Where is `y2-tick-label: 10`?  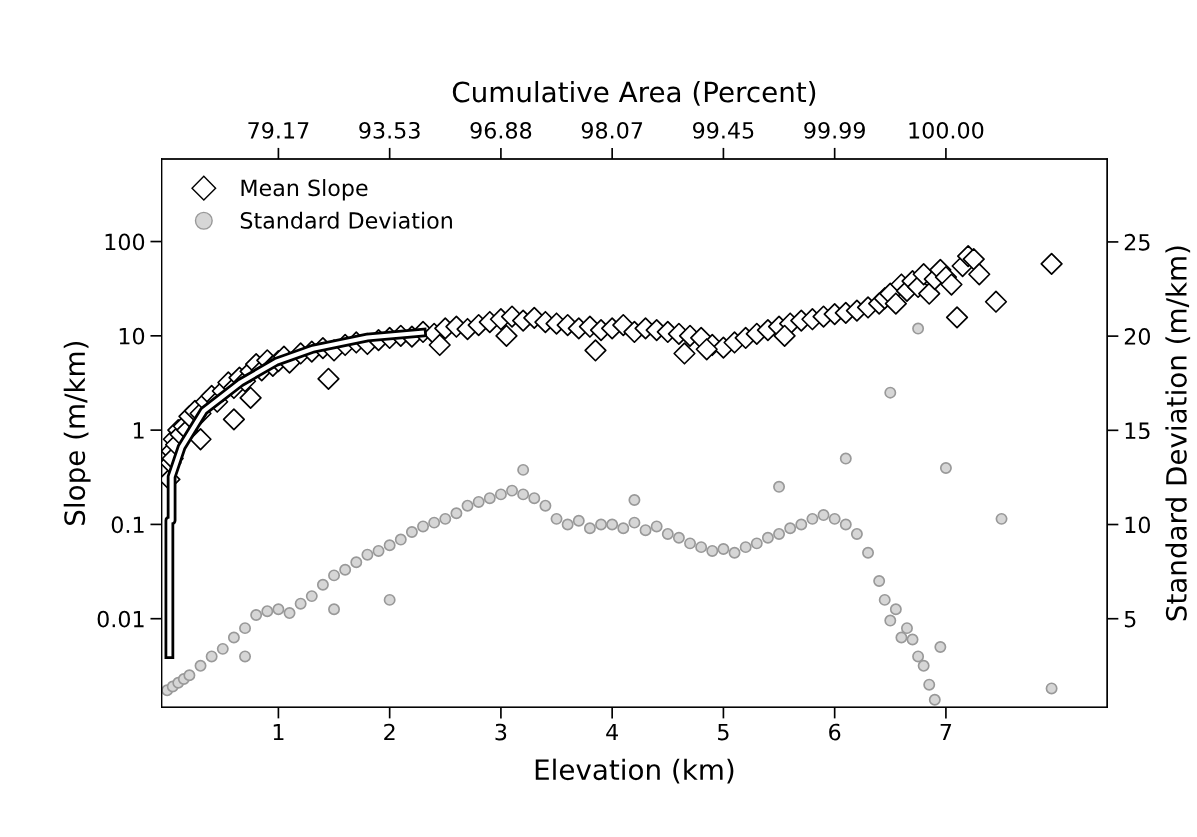 y2-tick-label: 10 is located at coordinates (1137, 525).